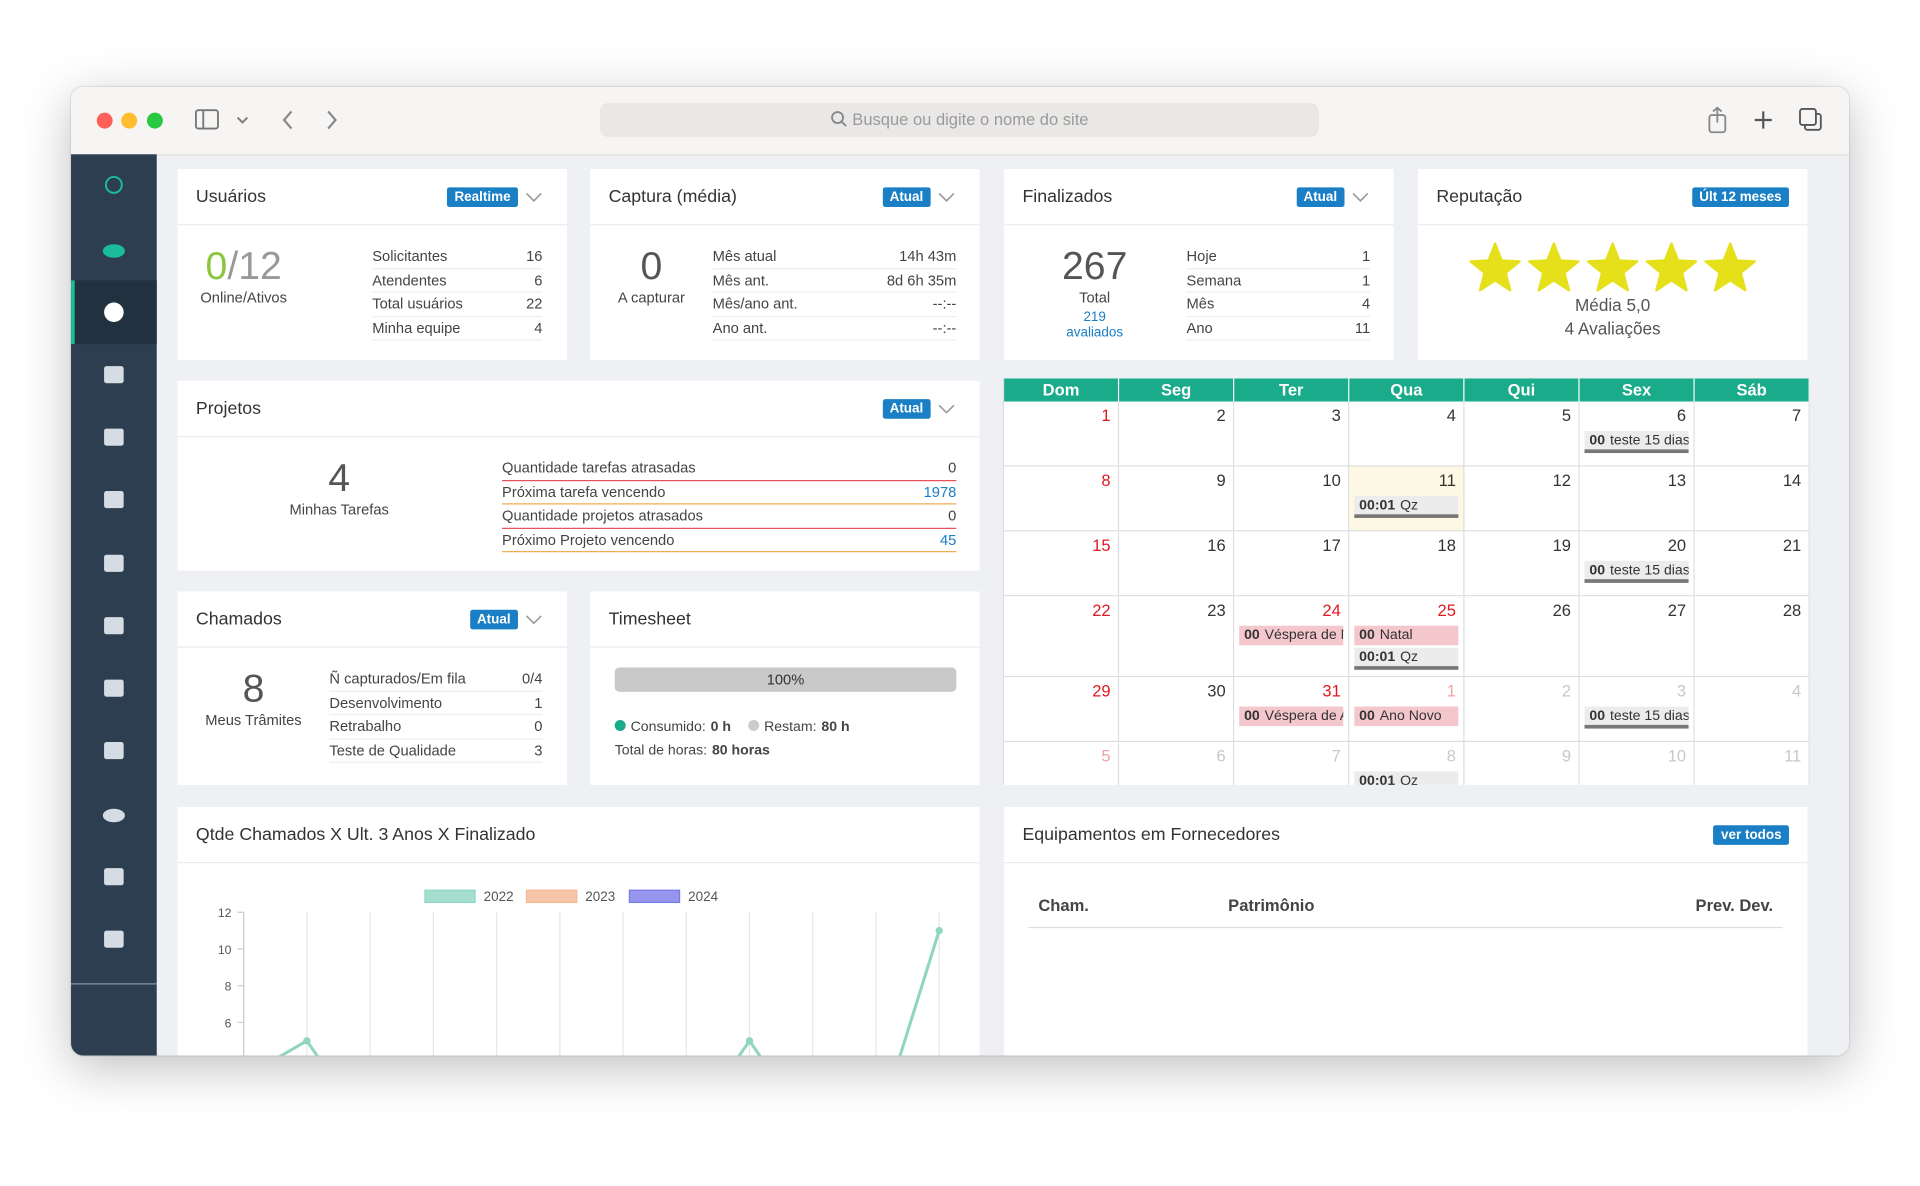 This screenshot has width=1920, height=1186. I want to click on weekday-header: Qua, so click(1407, 390).